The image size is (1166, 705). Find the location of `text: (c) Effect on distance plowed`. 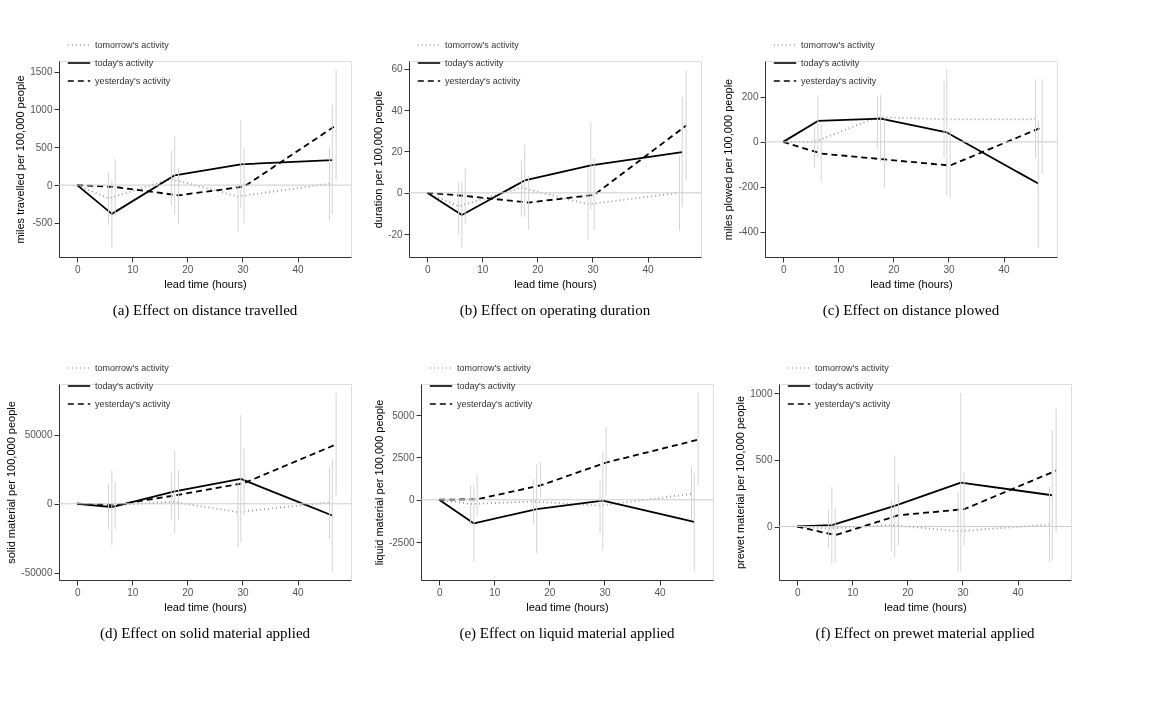

text: (c) Effect on distance plowed is located at coordinates (911, 310).